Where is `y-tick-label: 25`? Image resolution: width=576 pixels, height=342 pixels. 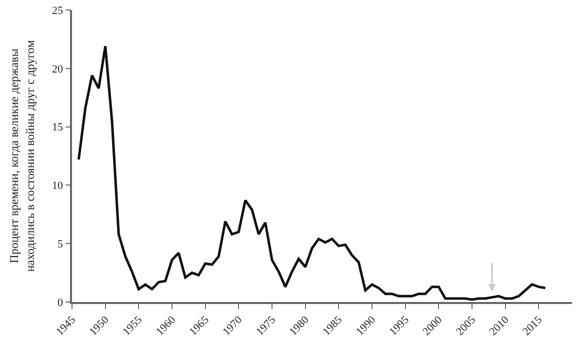
y-tick-label: 25 is located at coordinates (58, 10).